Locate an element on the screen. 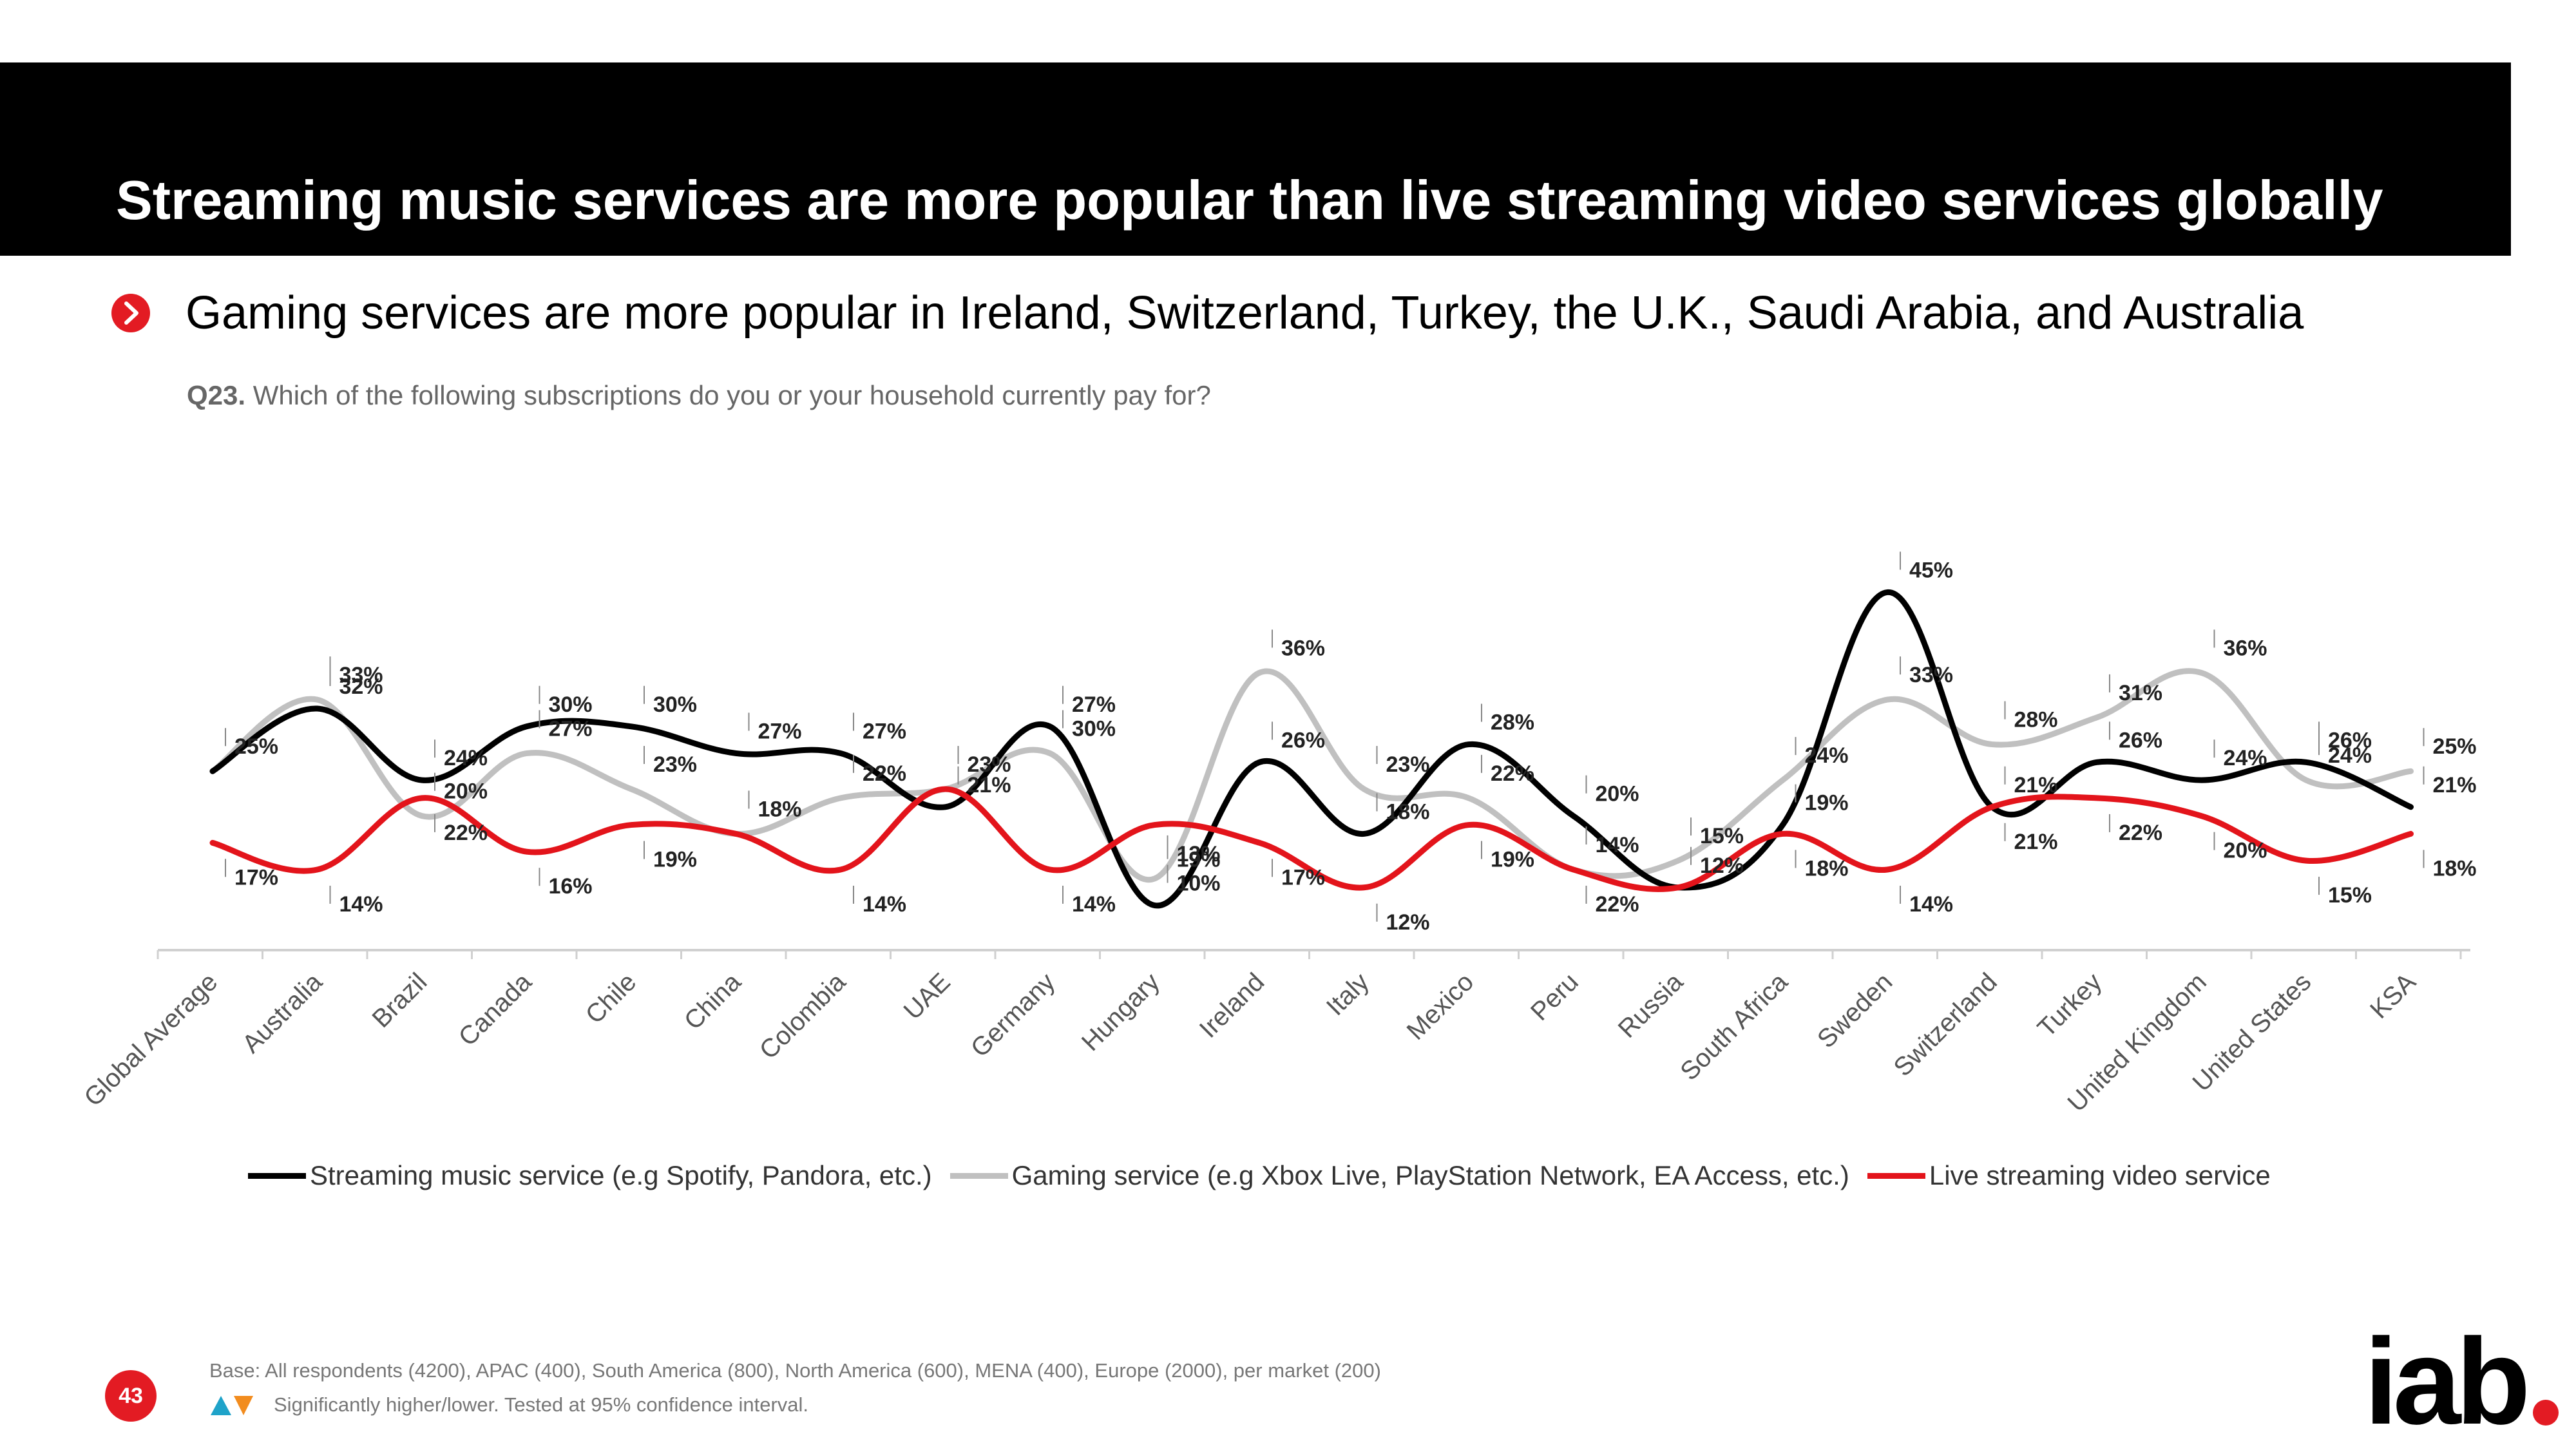 The height and width of the screenshot is (1450, 2576). legend-label-live: Live streaming video service is located at coordinates (2100, 1175).